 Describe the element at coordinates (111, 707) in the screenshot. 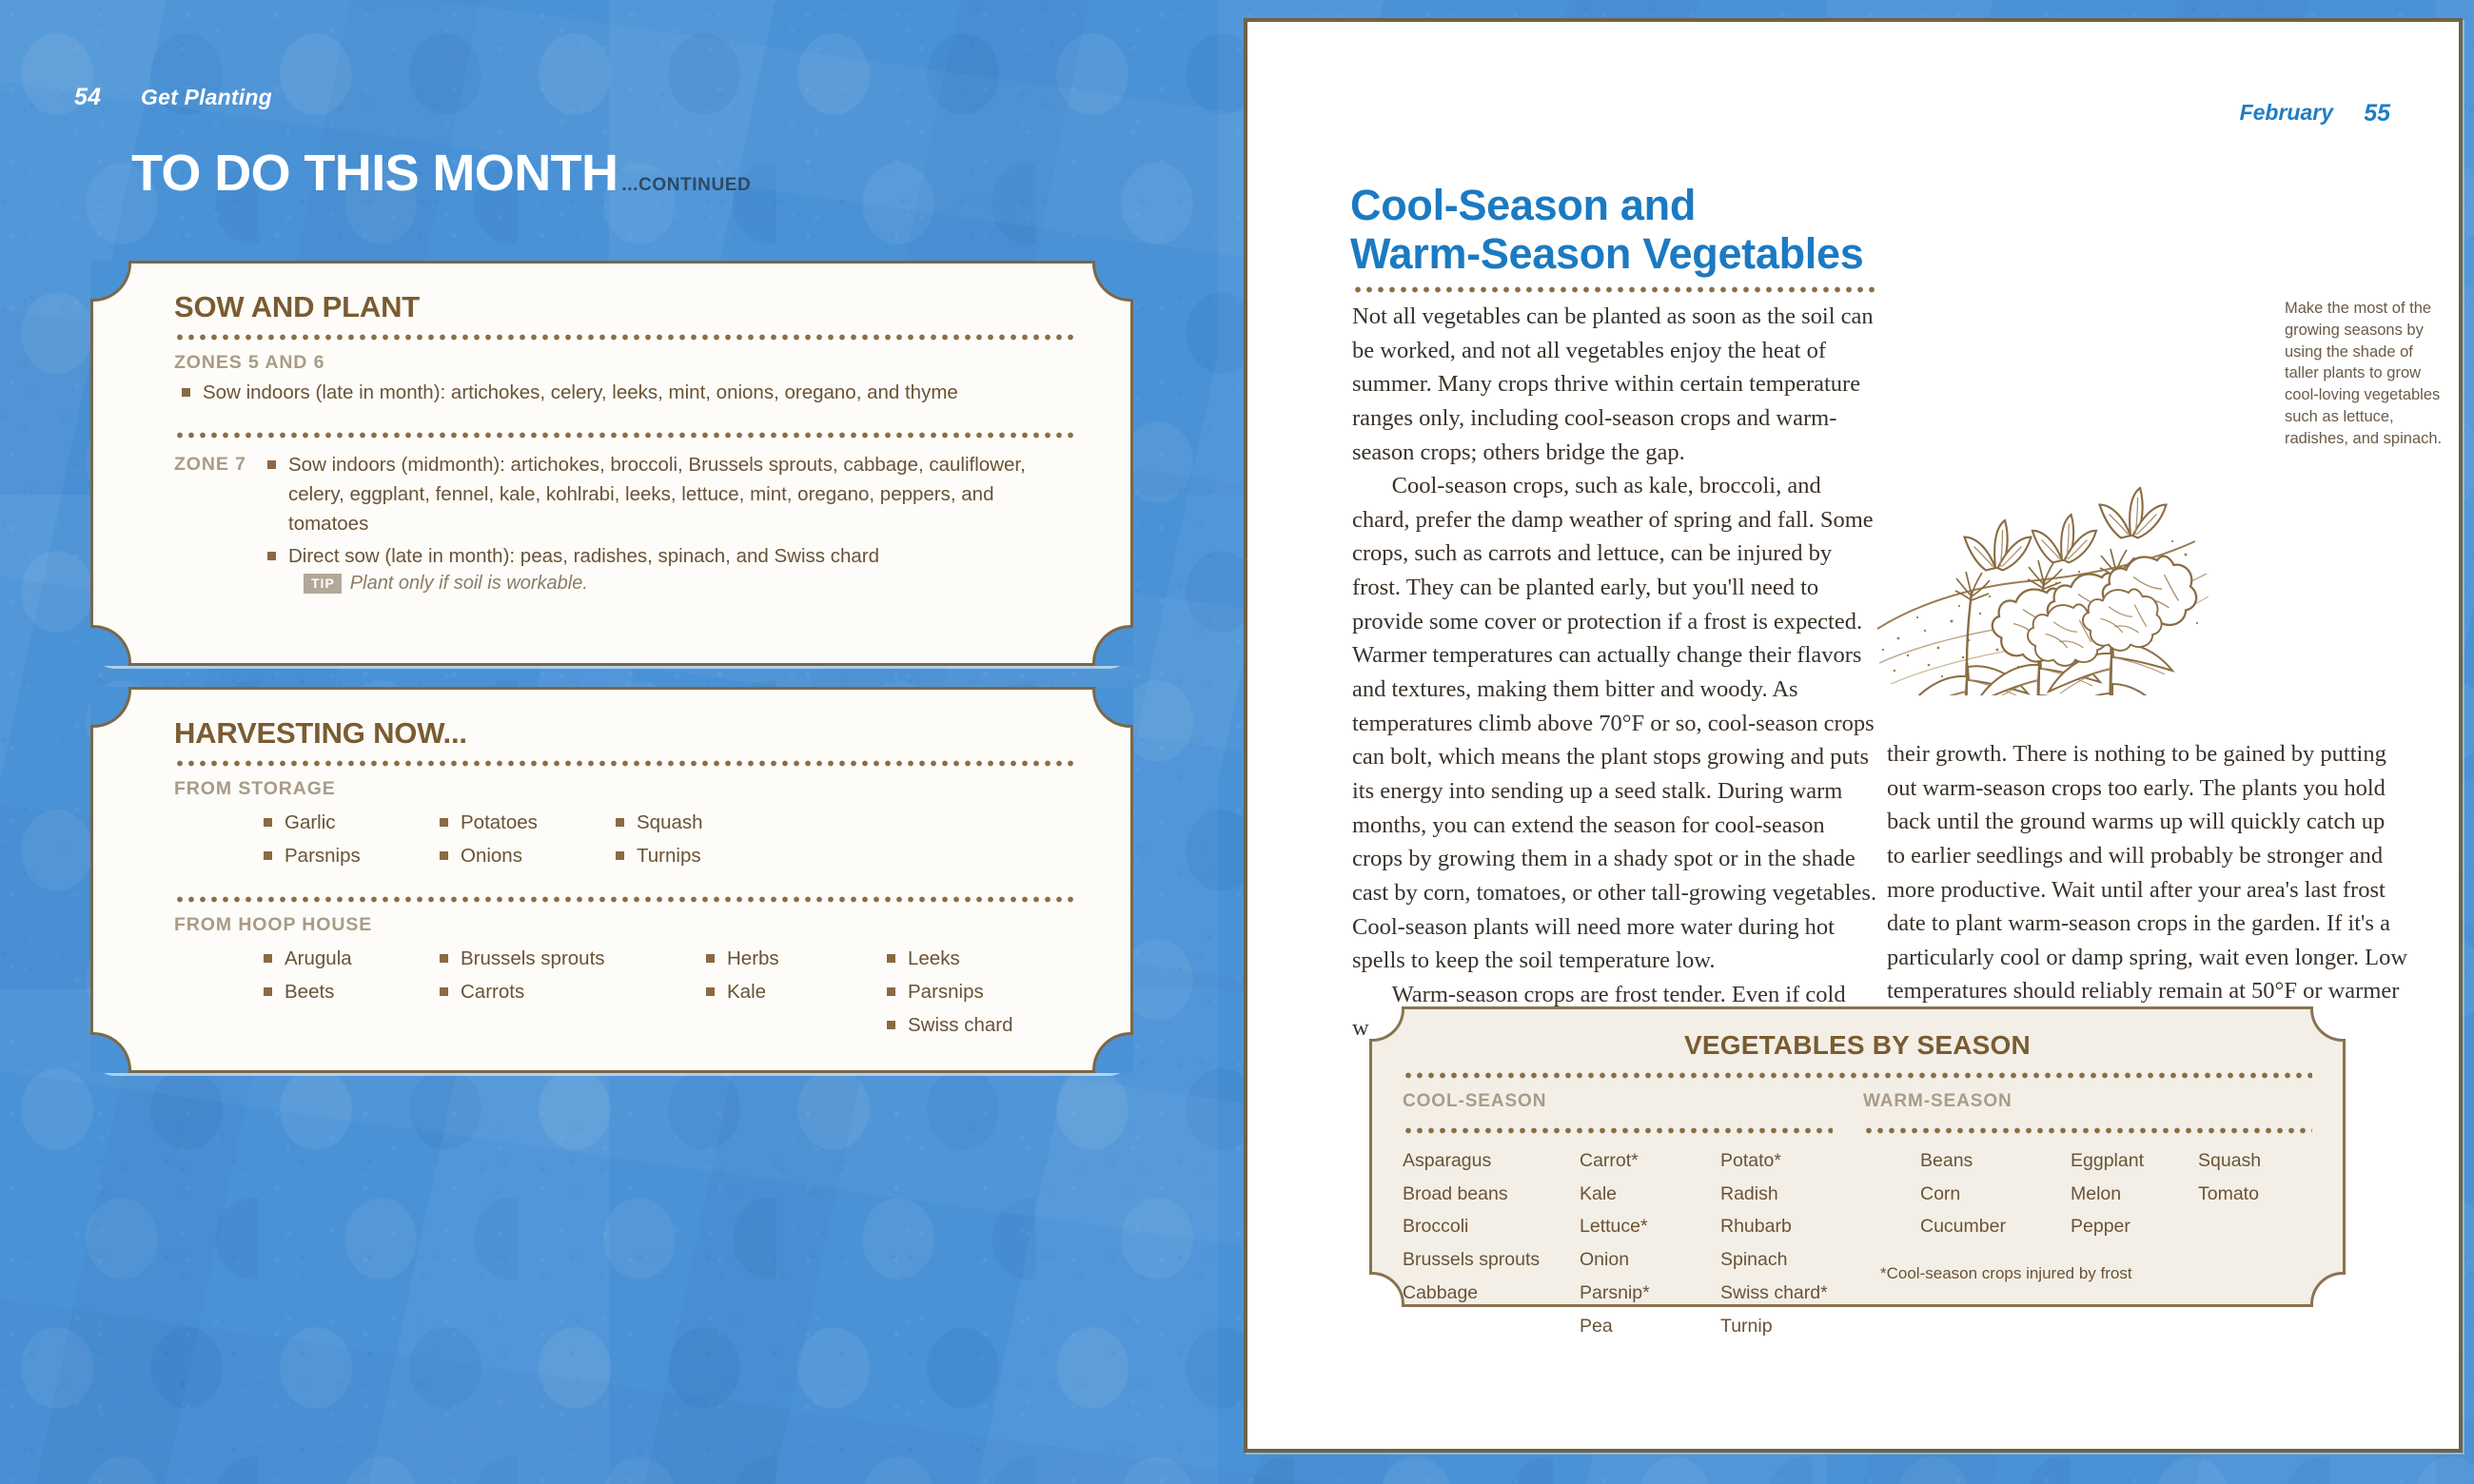

I see `card-notch-top-left` at that location.